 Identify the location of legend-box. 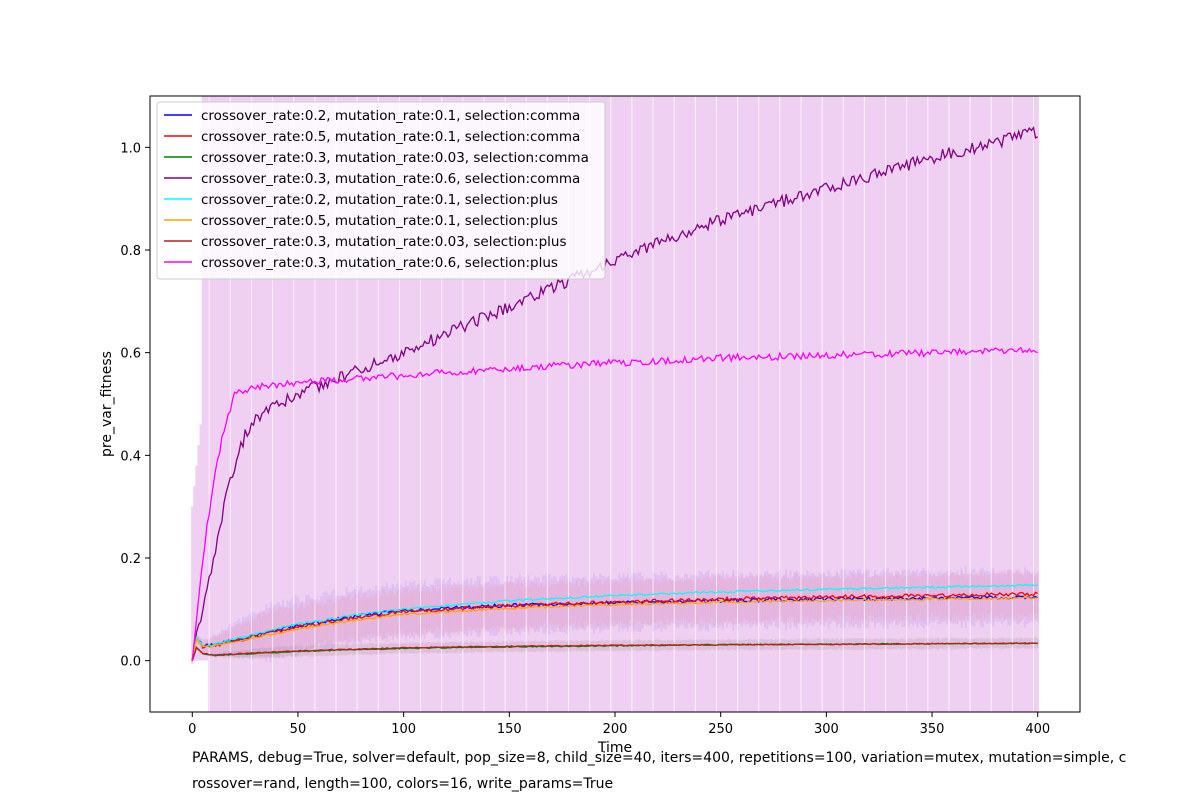
(381, 190).